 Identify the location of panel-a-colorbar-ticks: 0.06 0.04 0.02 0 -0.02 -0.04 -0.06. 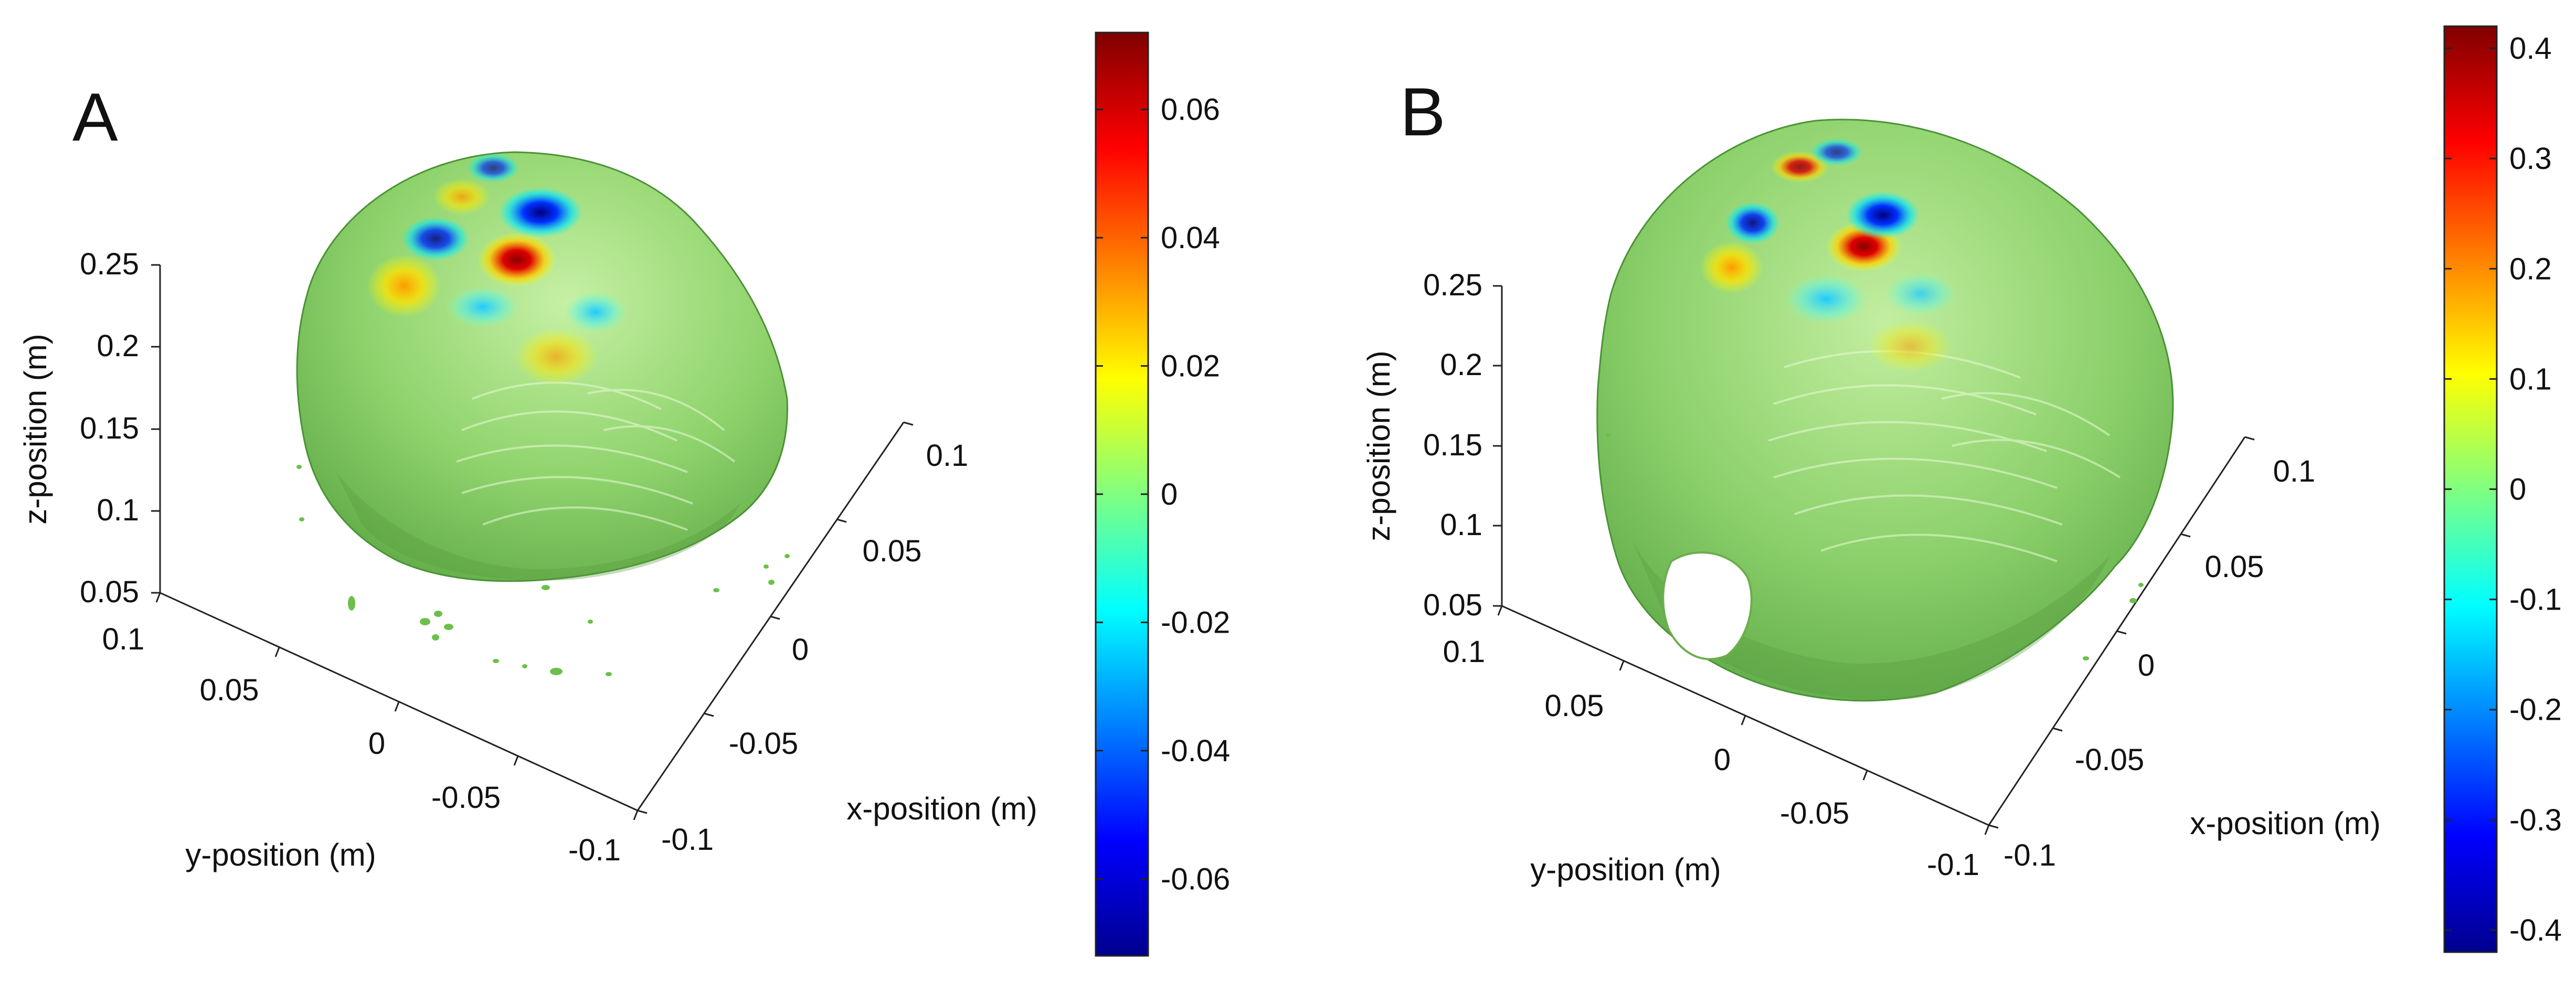
(1163, 495).